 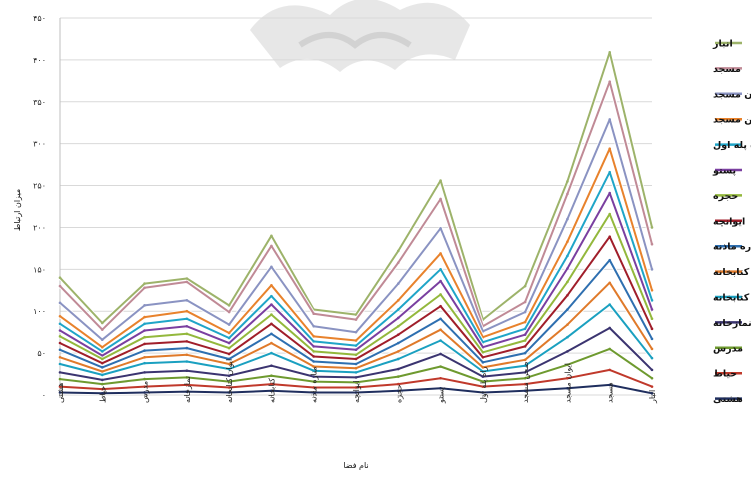 What do you see at coordinates (732, 94) in the screenshot?
I see `legend-label: ایوان مسجد` at bounding box center [732, 94].